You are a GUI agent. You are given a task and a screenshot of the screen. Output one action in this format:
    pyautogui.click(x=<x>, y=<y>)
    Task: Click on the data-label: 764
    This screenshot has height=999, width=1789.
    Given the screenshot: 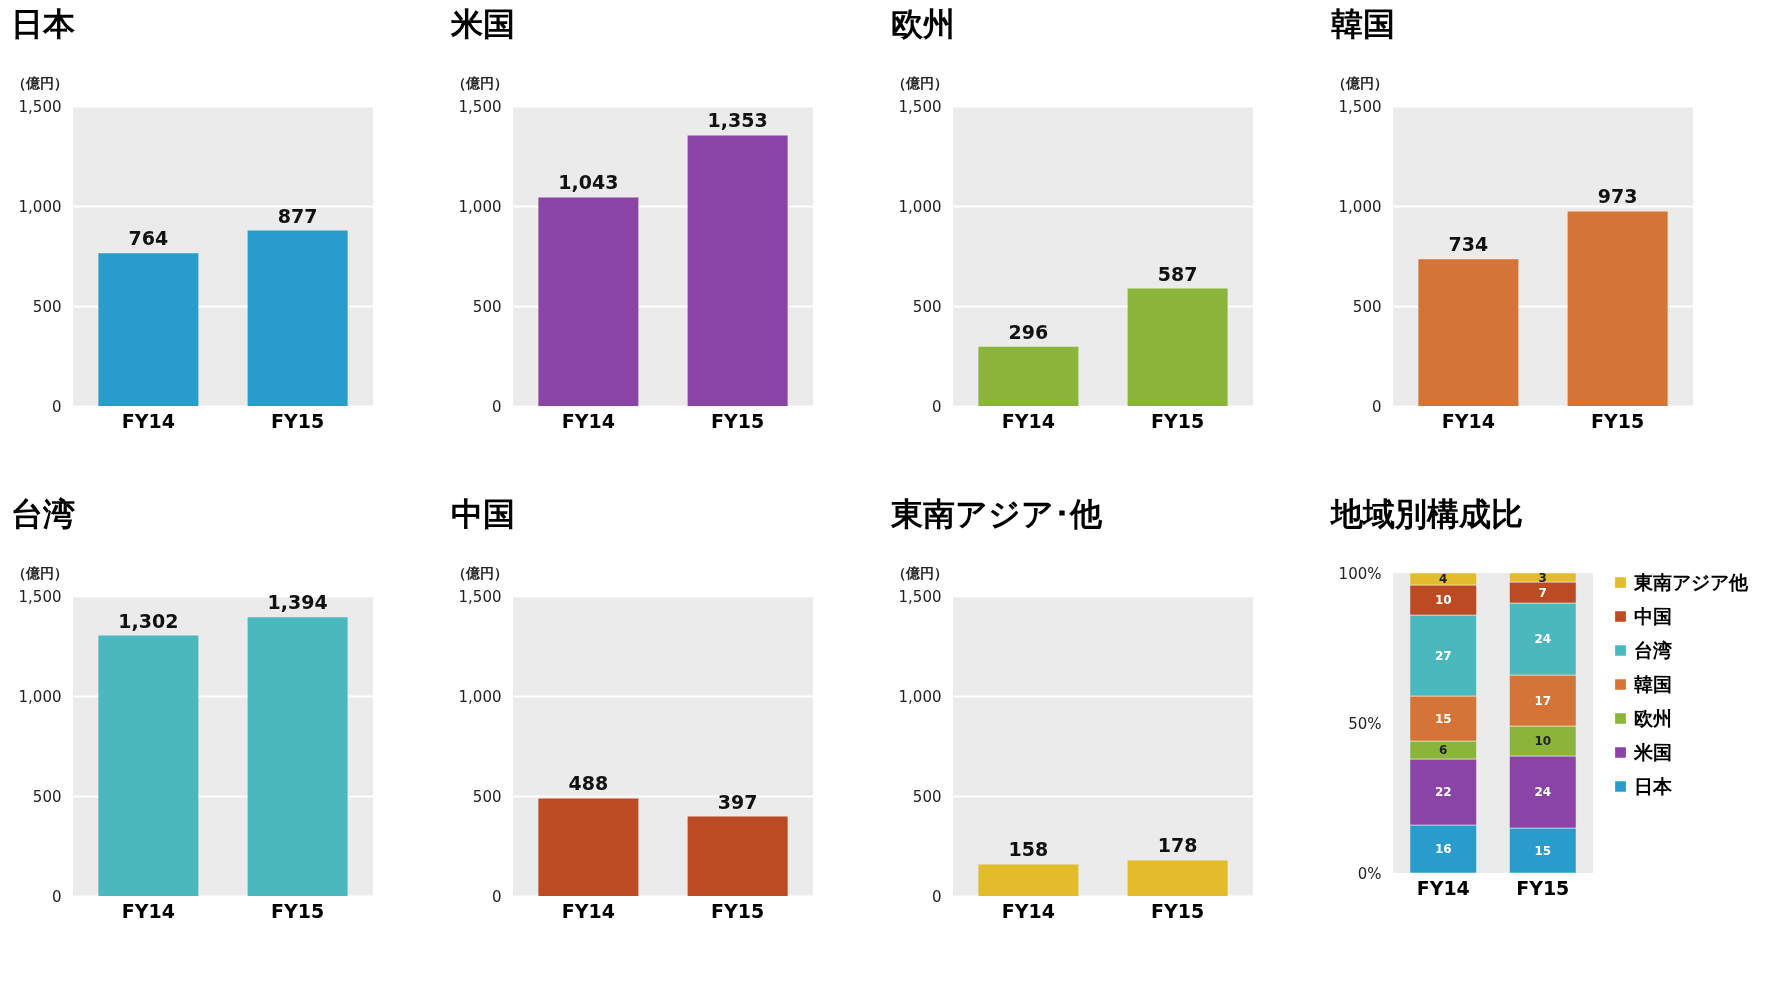 What is the action you would take?
    pyautogui.click(x=148, y=238)
    